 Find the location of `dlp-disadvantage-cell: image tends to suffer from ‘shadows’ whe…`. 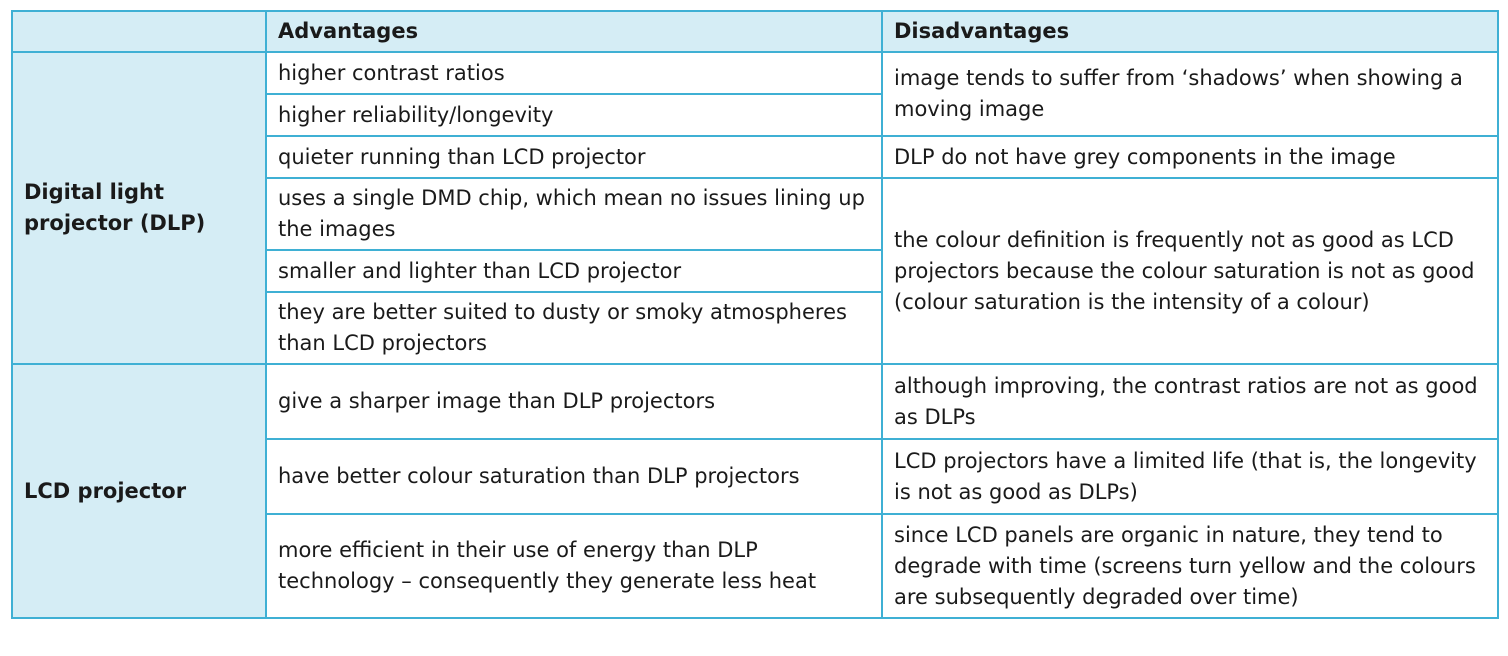

dlp-disadvantage-cell: image tends to suffer from ‘shadows’ whe… is located at coordinates (1190, 94).